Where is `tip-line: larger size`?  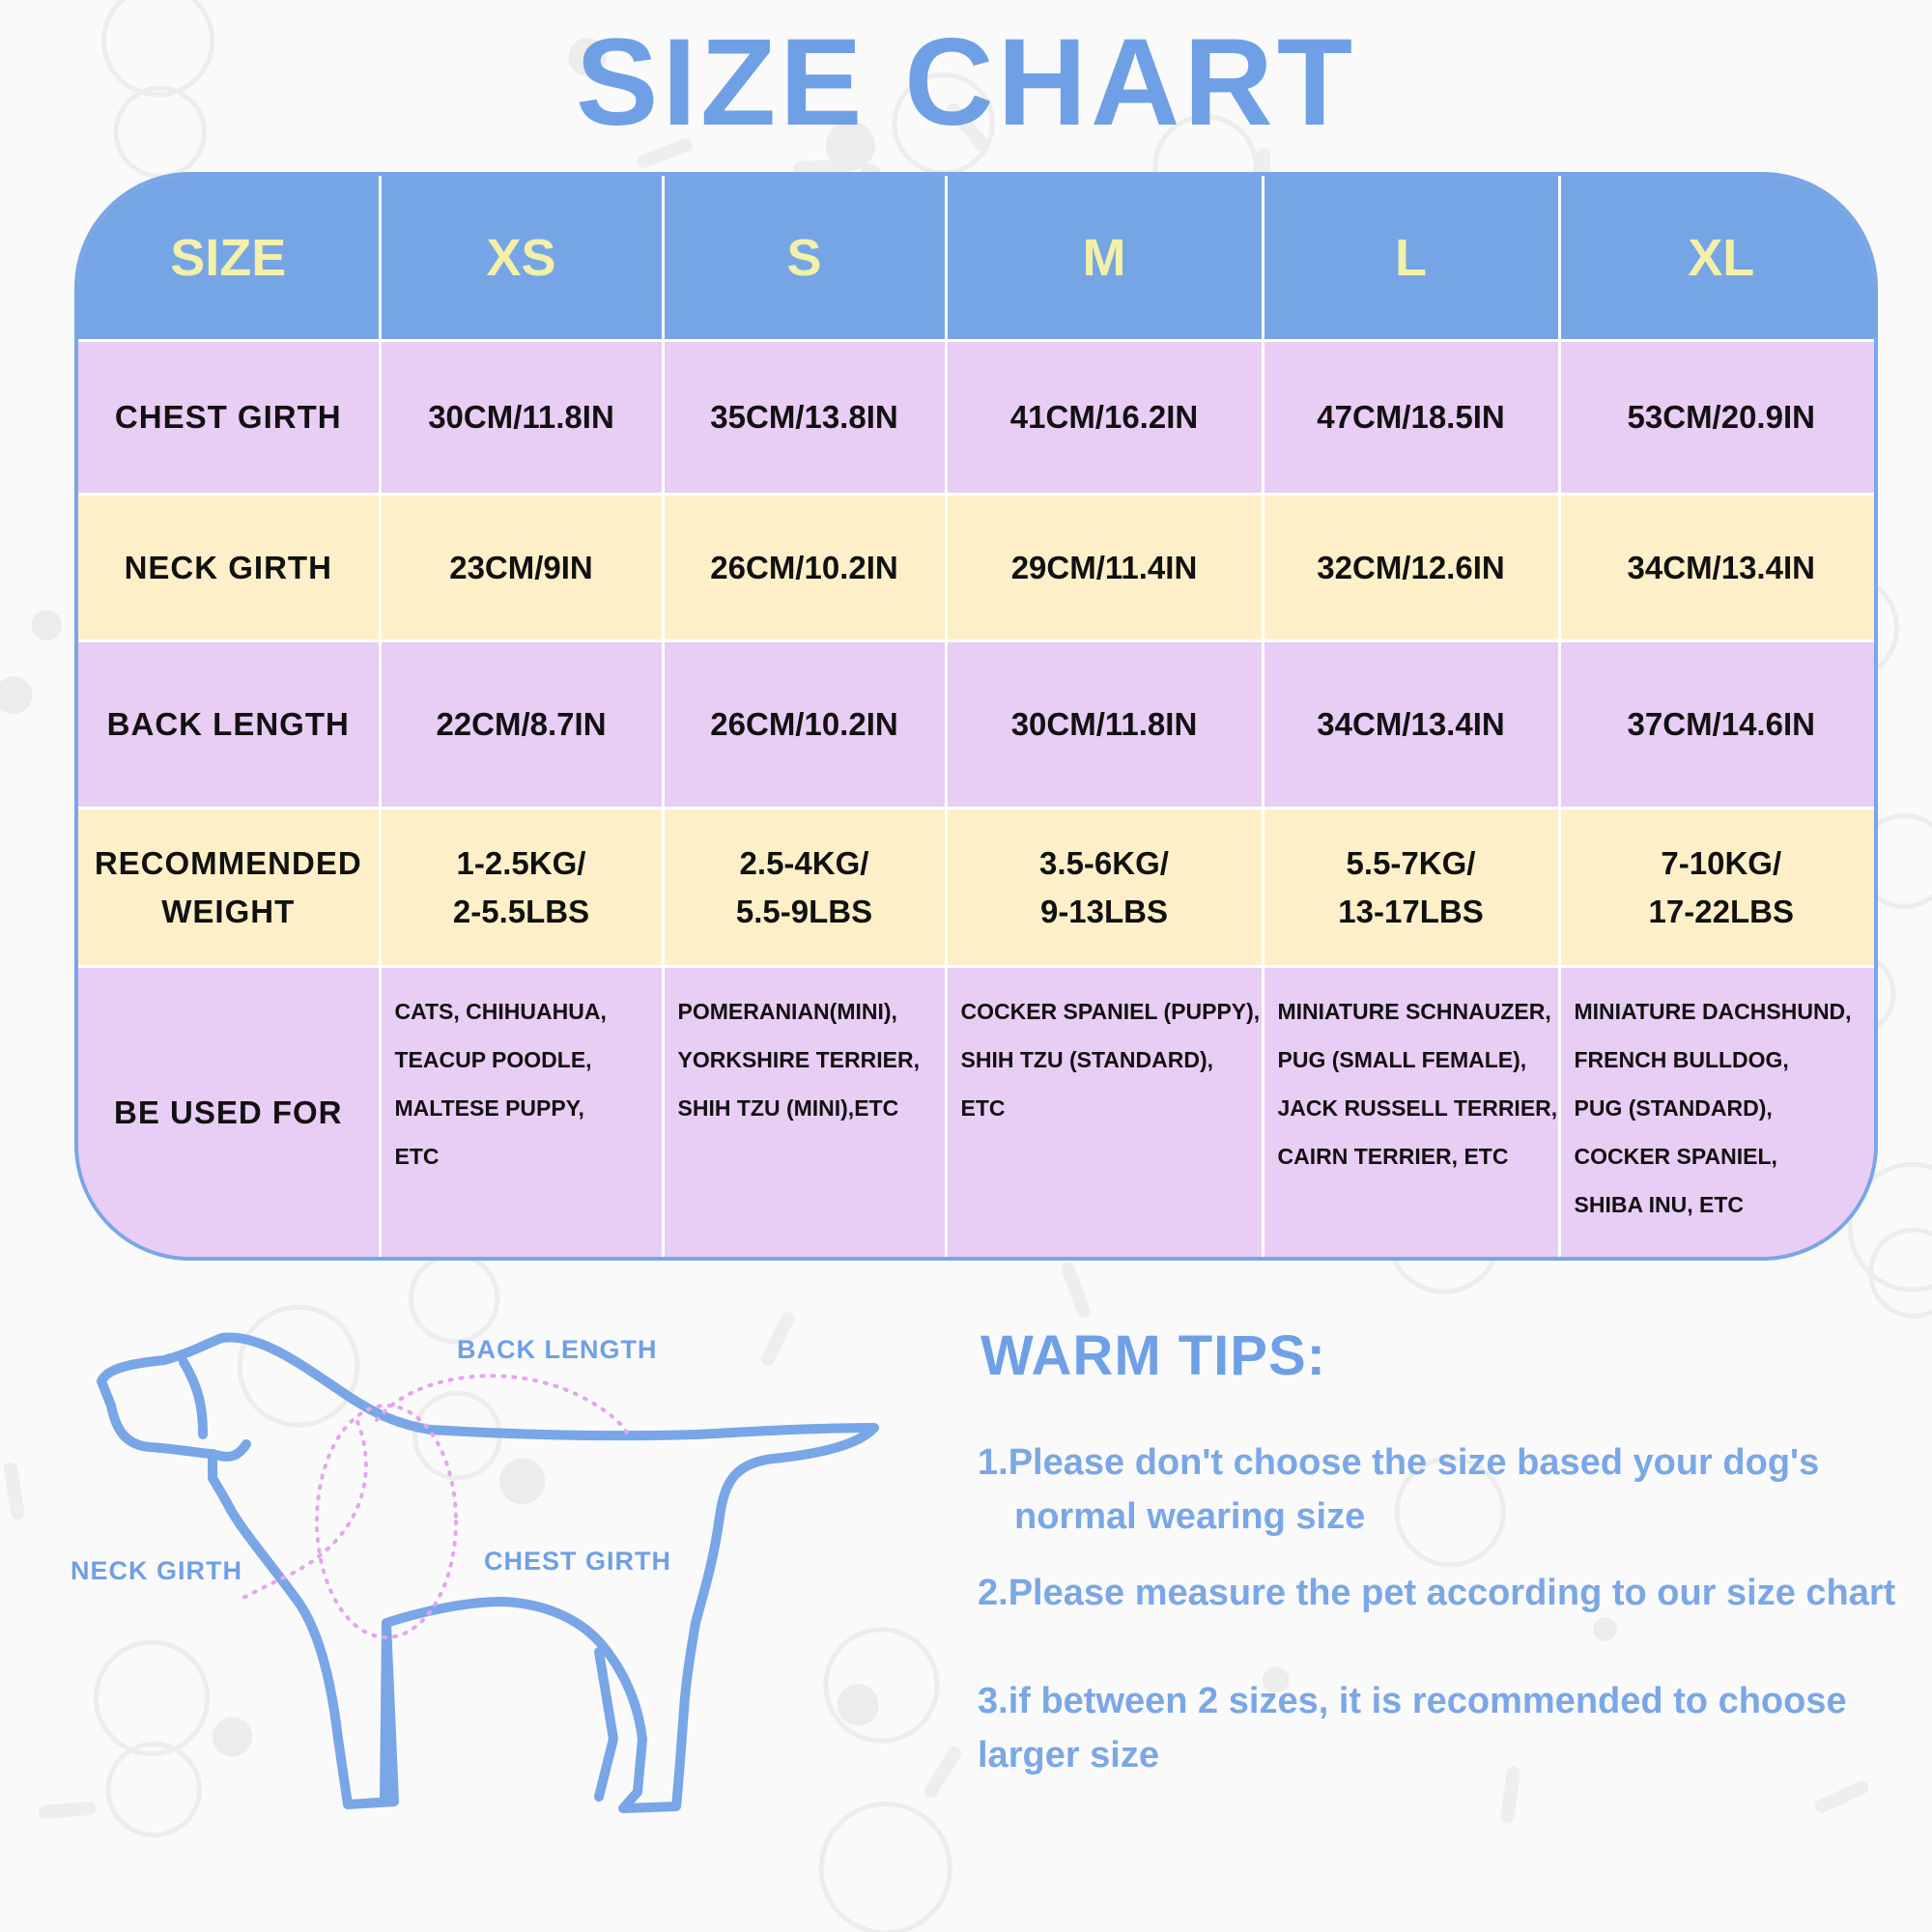
tip-line: larger size is located at coordinates (1068, 1755).